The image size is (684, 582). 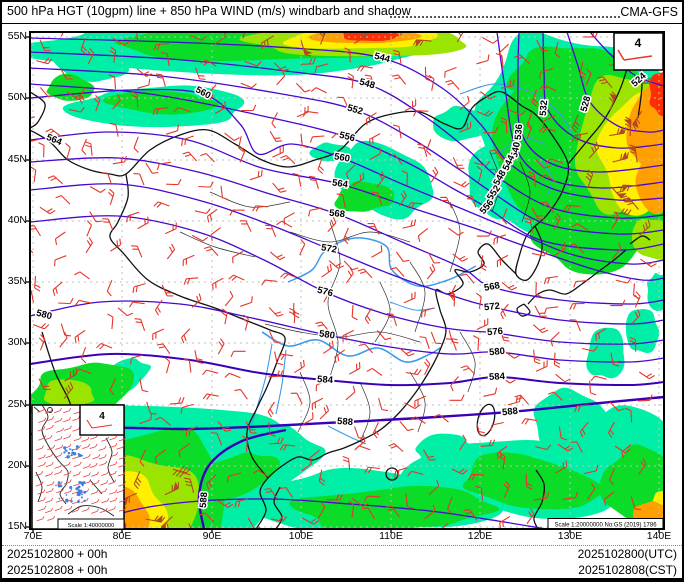 What do you see at coordinates (510, 412) in the screenshot?
I see `contour-label: 588` at bounding box center [510, 412].